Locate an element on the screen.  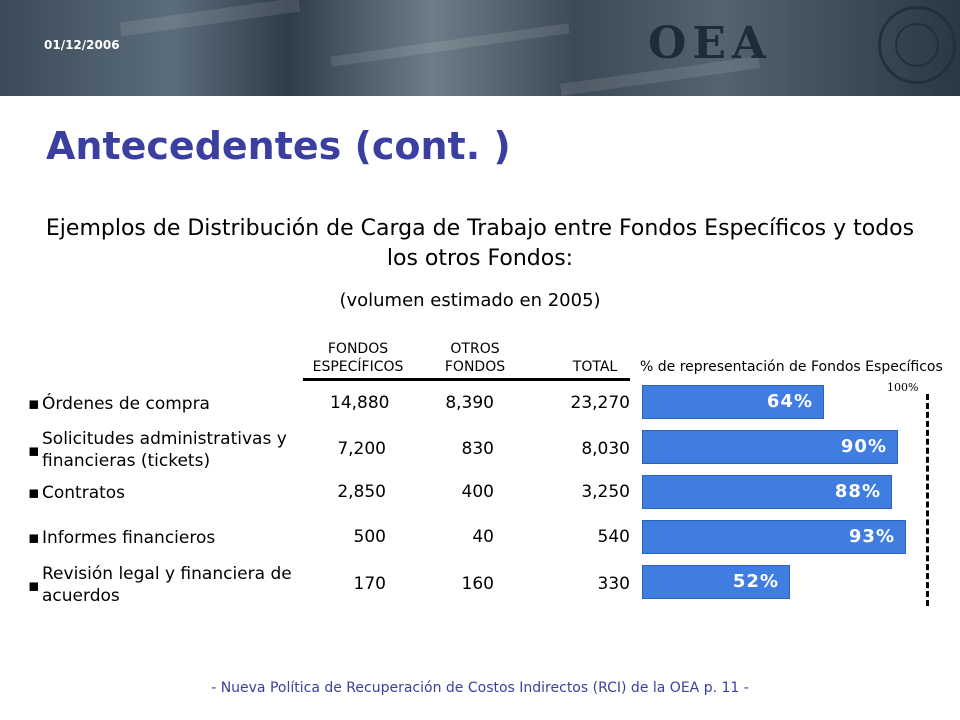
cell-total: 330 is located at coordinates (613, 584).